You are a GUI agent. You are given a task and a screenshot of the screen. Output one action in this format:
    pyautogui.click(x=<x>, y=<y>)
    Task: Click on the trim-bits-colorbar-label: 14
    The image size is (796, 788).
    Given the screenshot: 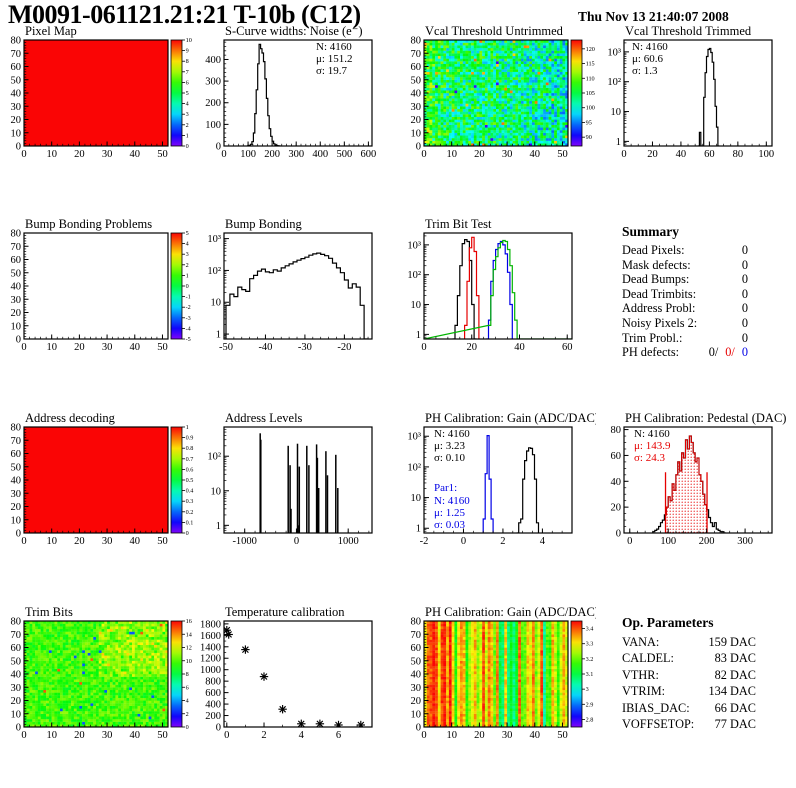 What is the action you would take?
    pyautogui.click(x=189, y=634)
    